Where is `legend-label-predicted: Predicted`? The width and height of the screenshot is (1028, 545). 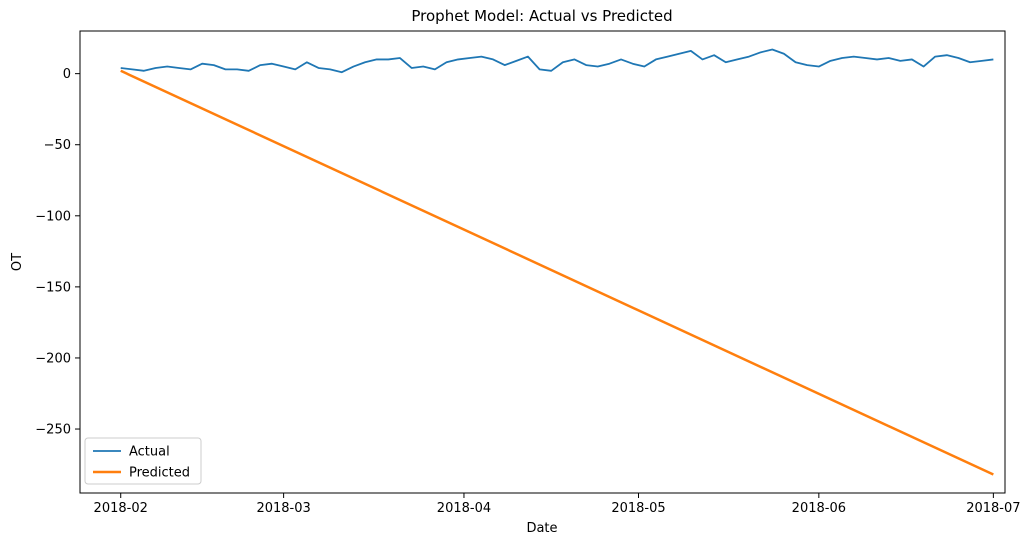 legend-label-predicted: Predicted is located at coordinates (159, 473).